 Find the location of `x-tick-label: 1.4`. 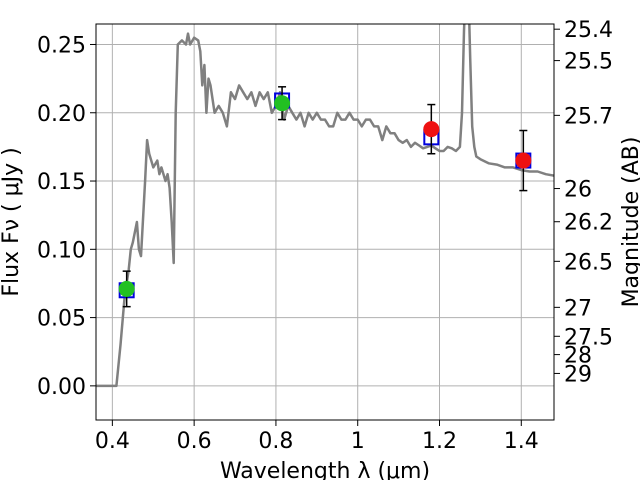

x-tick-label: 1.4 is located at coordinates (521, 441).